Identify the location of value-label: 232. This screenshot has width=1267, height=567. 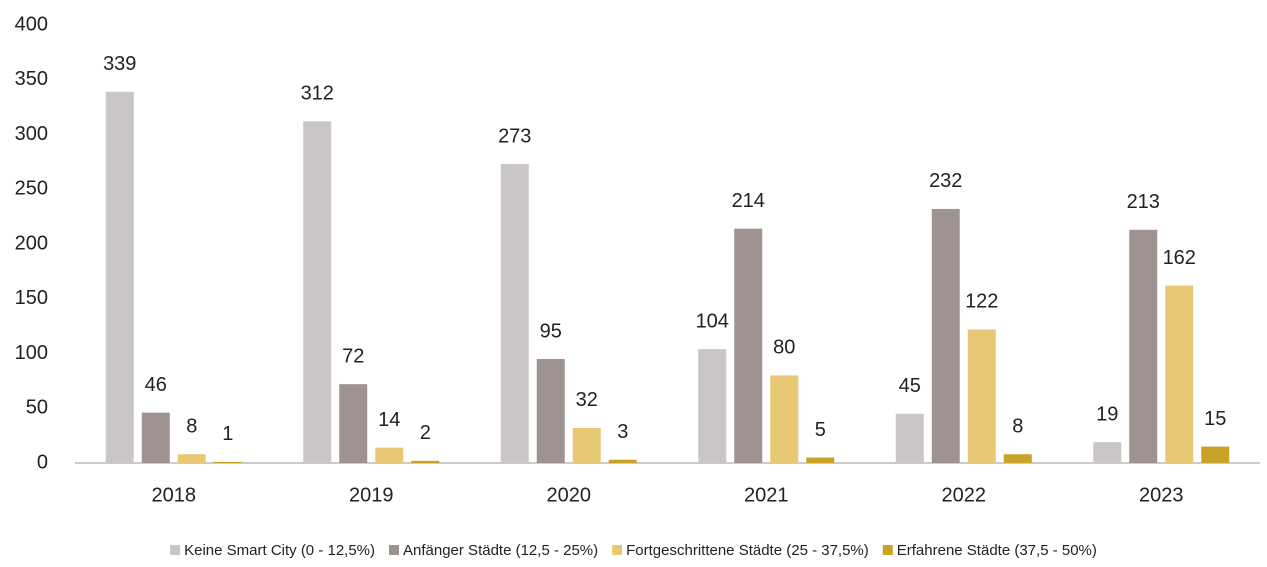
(945, 181).